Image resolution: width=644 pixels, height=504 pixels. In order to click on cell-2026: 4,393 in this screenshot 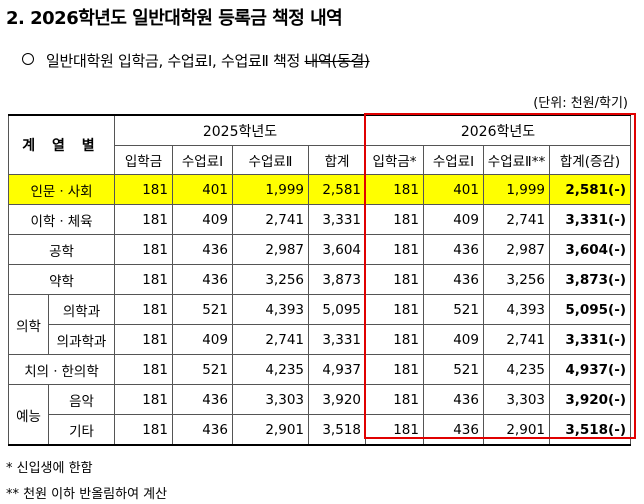, I will do `click(516, 309)`.